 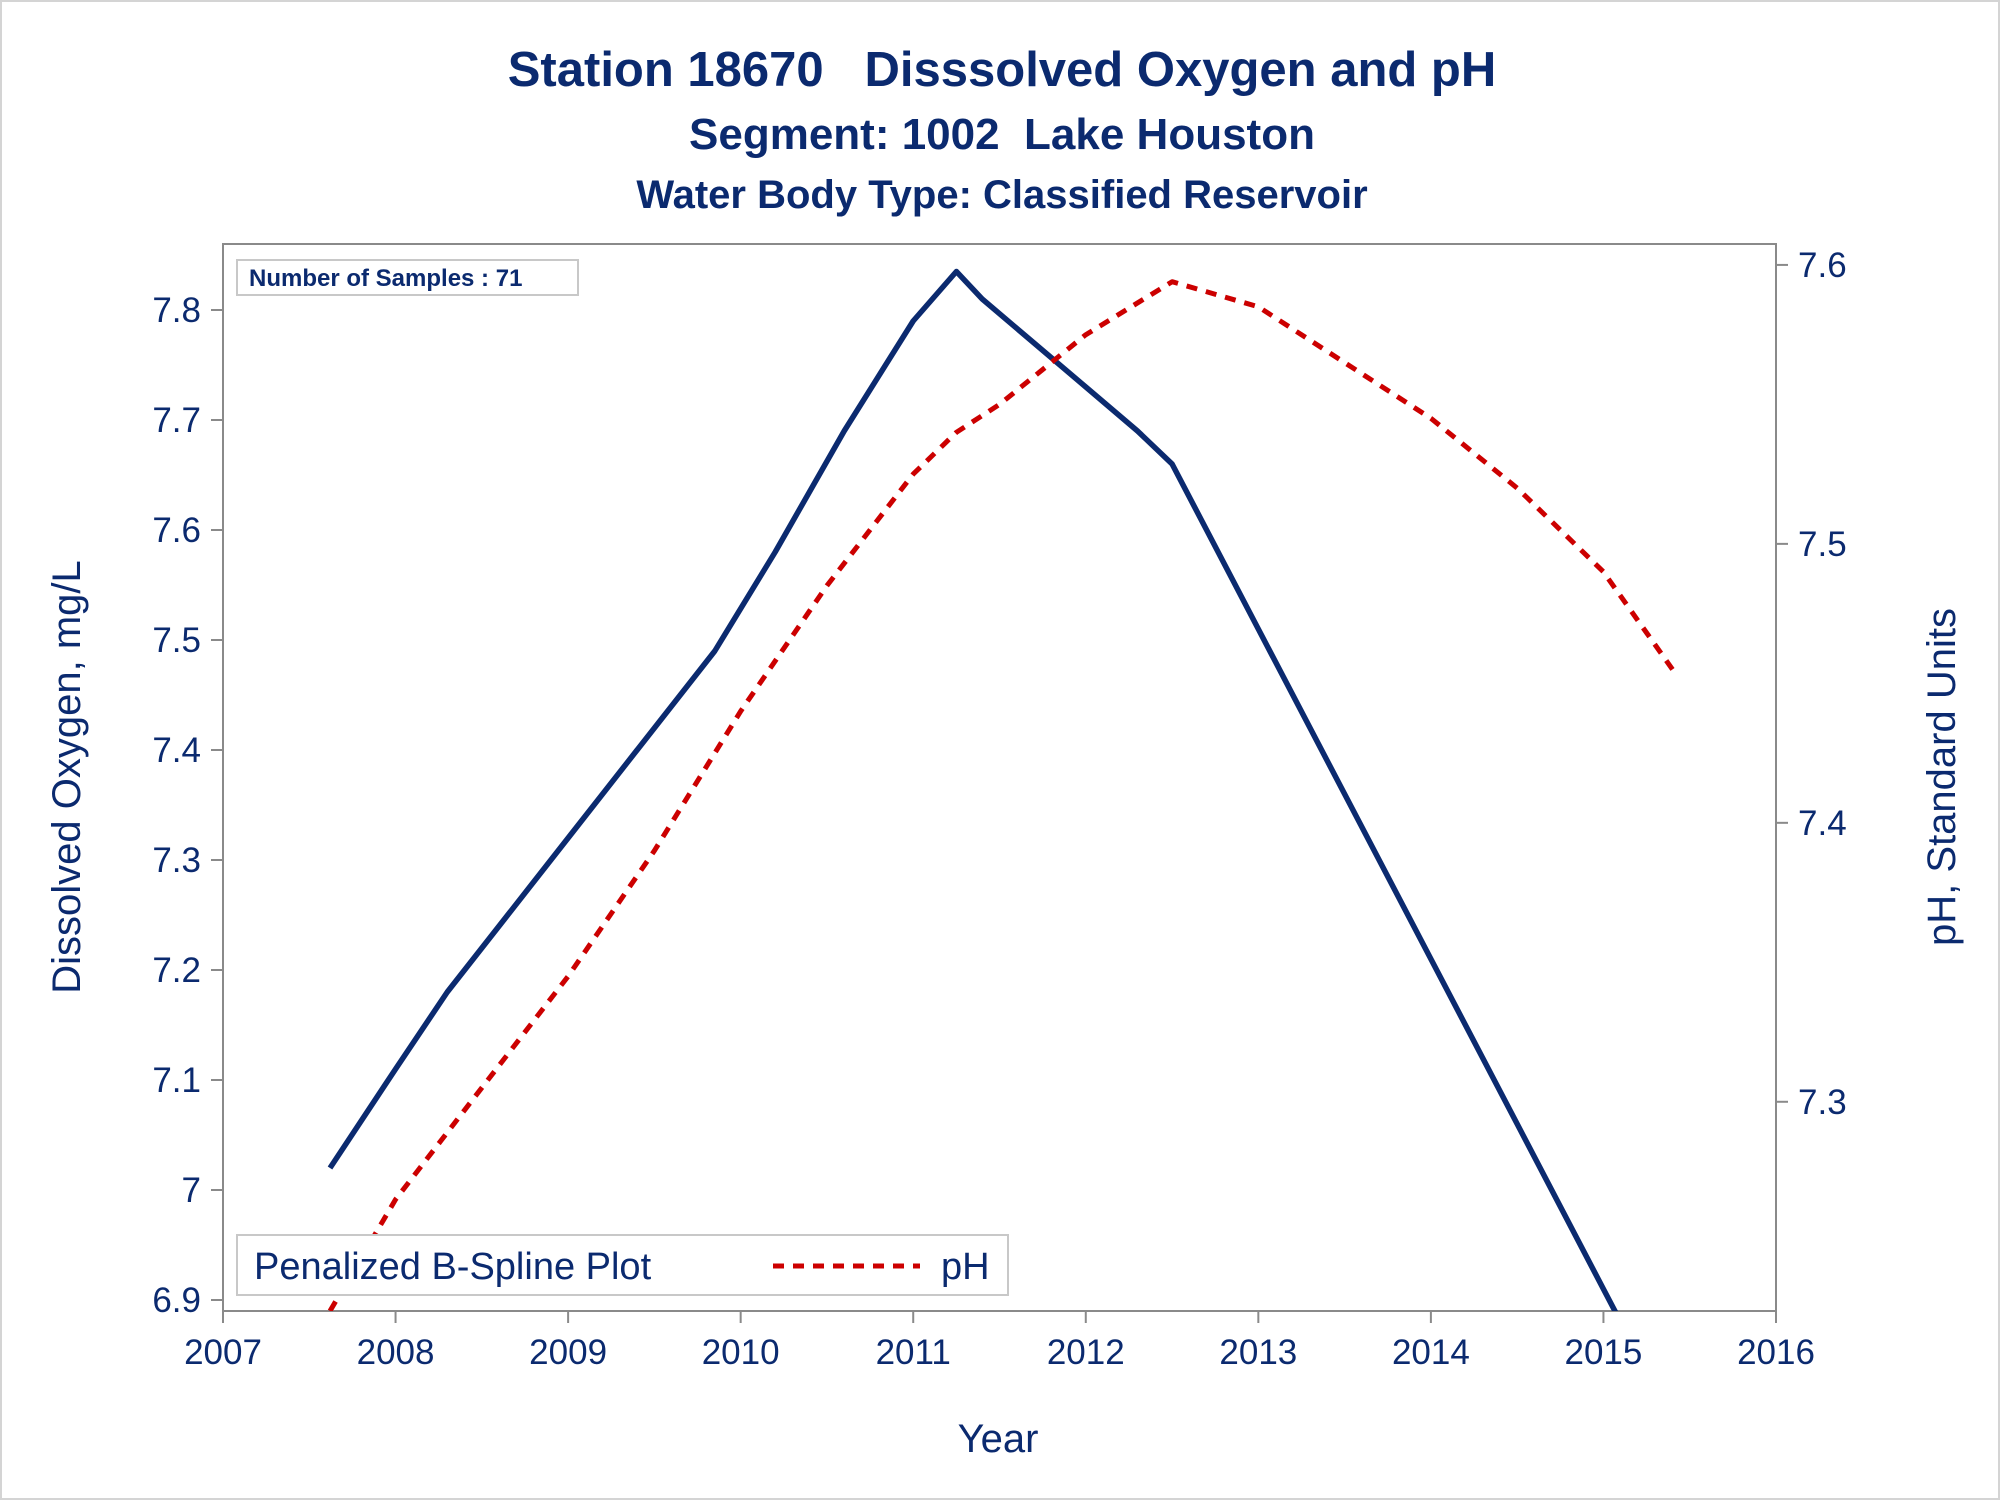 I want to click on chart-subtitle: Segment: 1002 Lake Houston, so click(x=1002, y=134).